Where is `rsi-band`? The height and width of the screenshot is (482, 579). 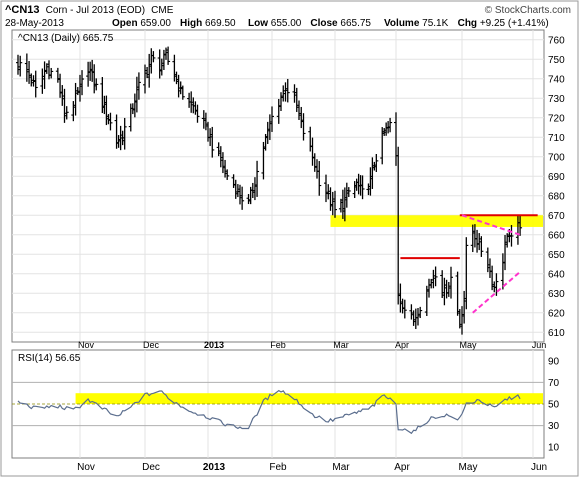 rsi-band is located at coordinates (278, 399).